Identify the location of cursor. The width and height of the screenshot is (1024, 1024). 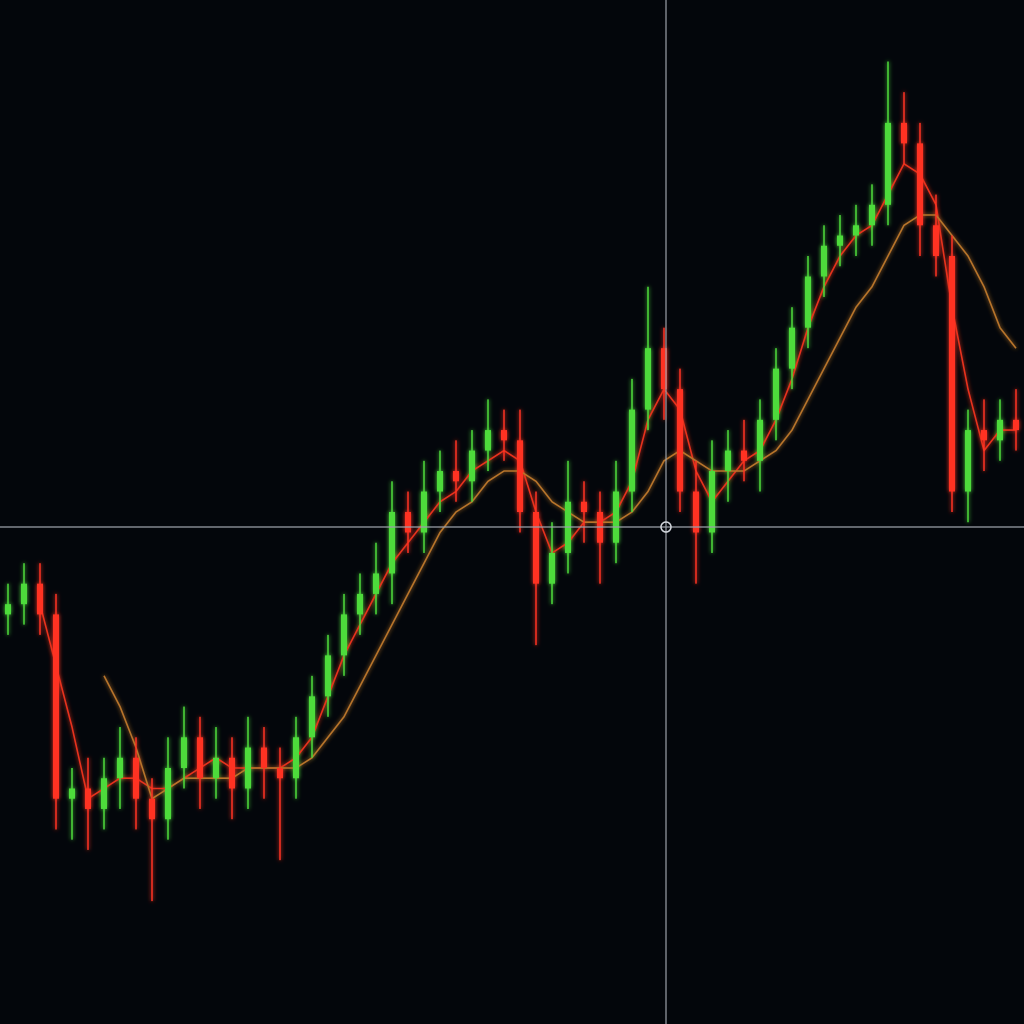
(666, 527).